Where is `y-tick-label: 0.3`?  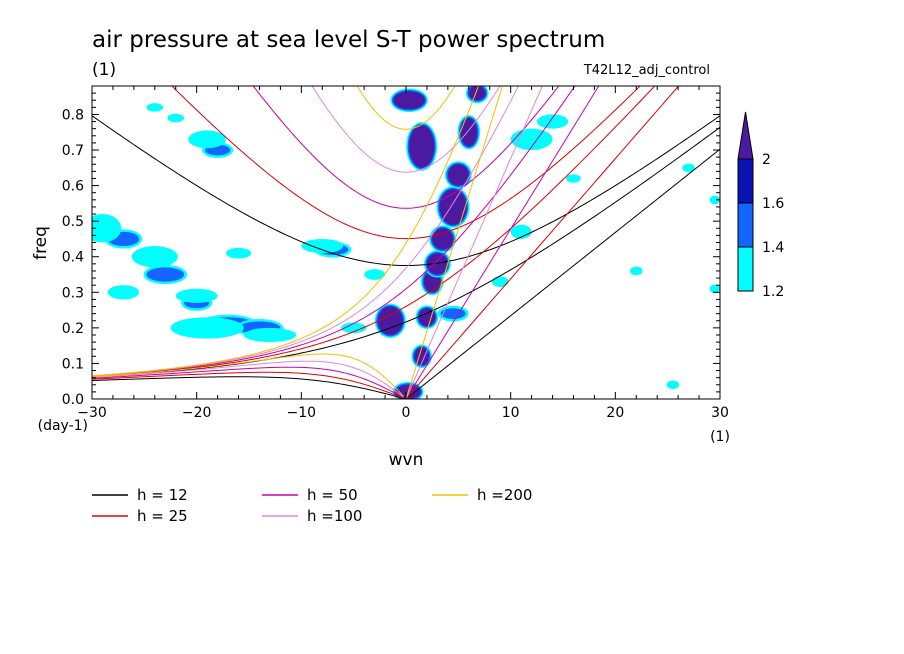 y-tick-label: 0.3 is located at coordinates (73, 293).